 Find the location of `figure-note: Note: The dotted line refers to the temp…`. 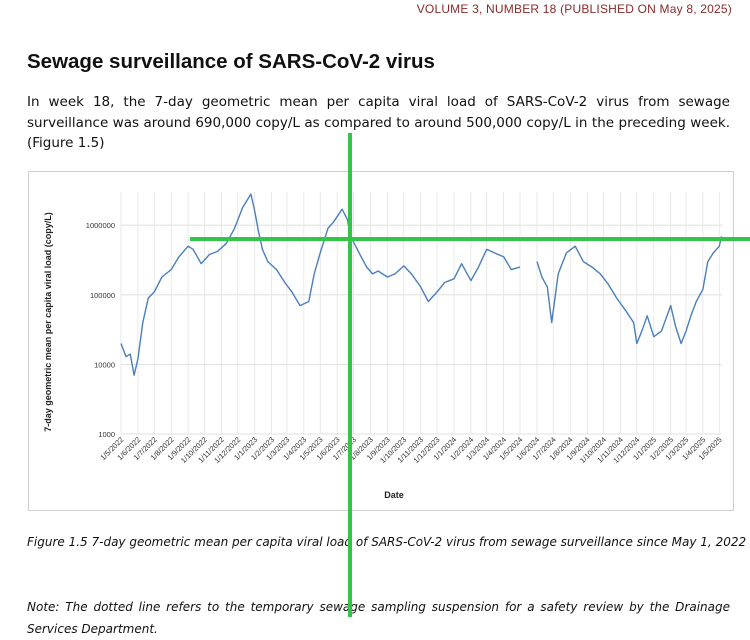

figure-note: Note: The dotted line refers to the temp… is located at coordinates (378, 618).